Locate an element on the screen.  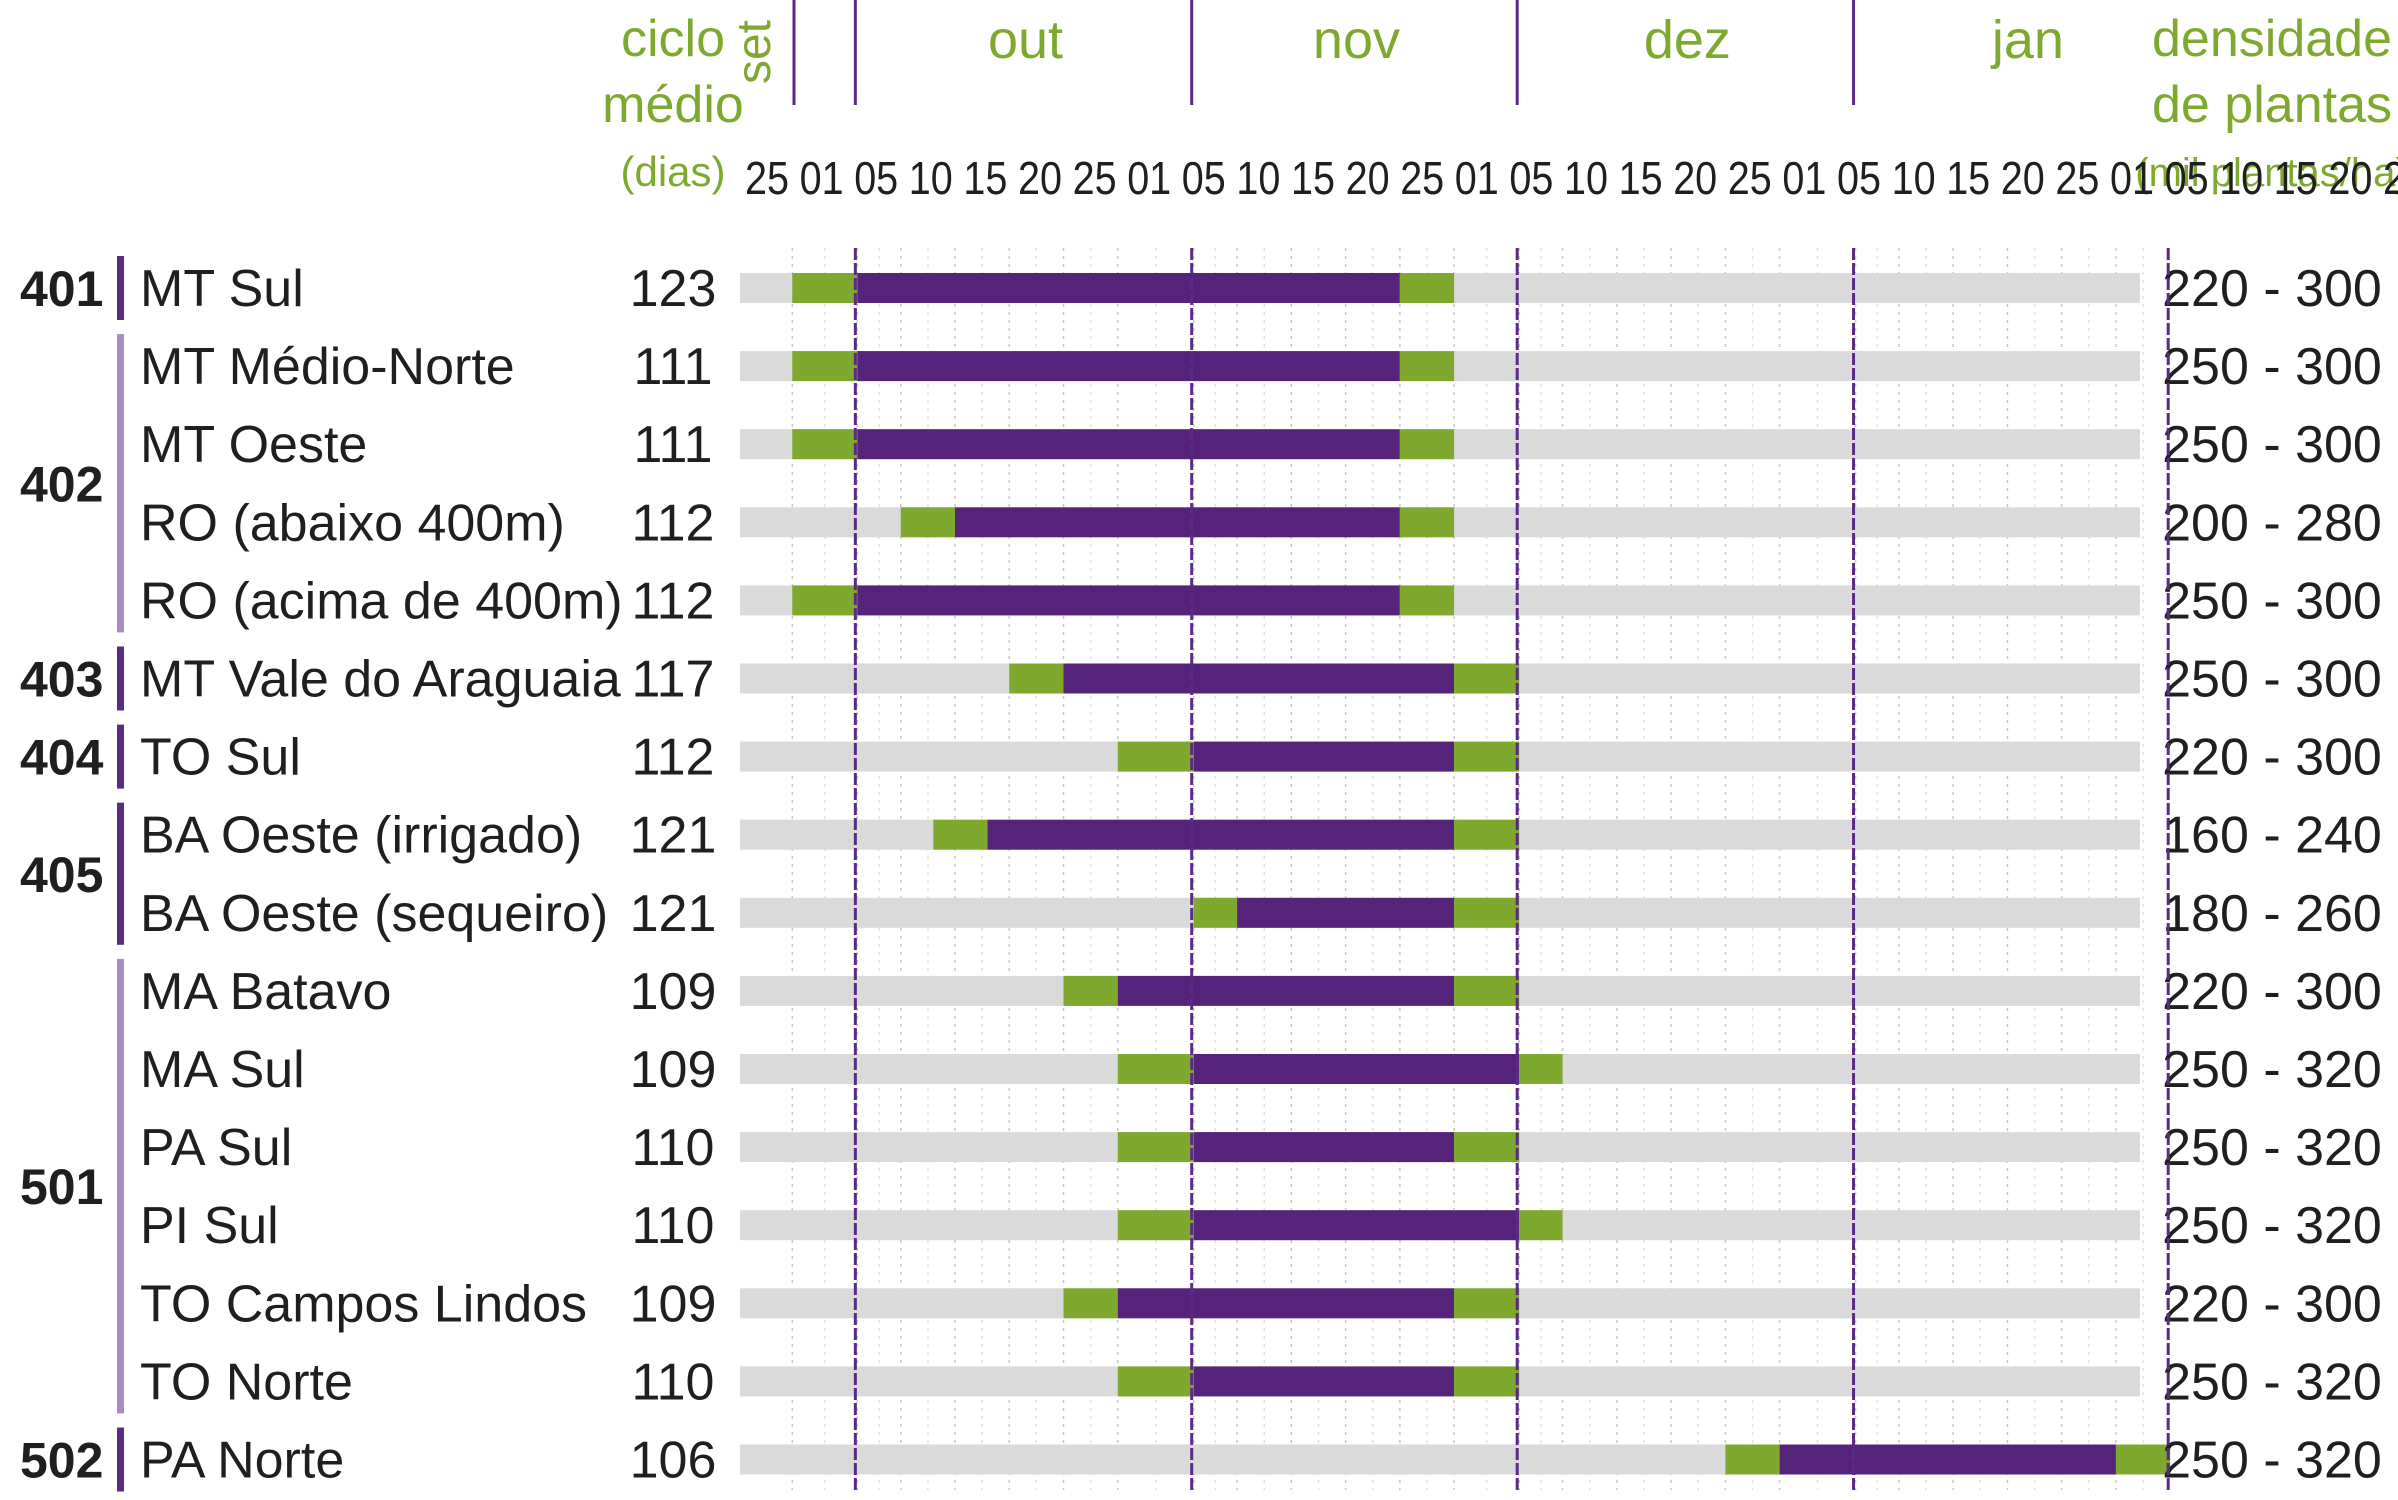
group-code: 405 is located at coordinates (61, 875).